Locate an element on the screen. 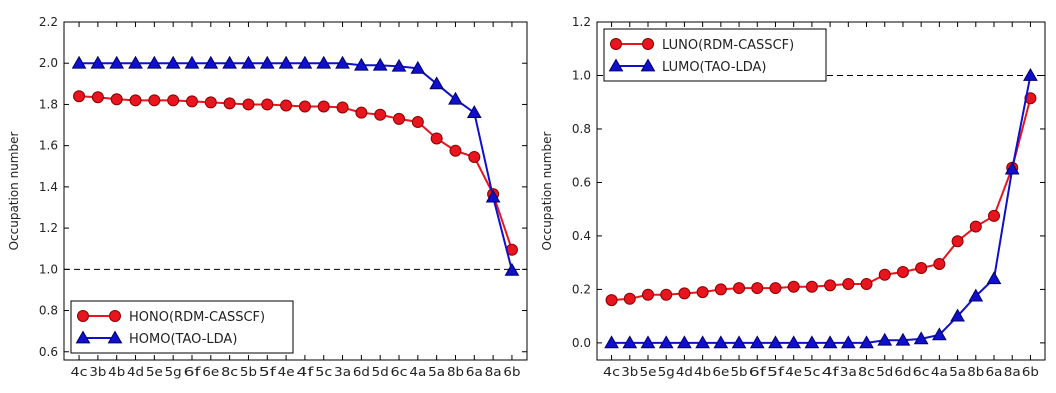 The width and height of the screenshot is (1056, 393). x-tick-label: 5a is located at coordinates (957, 372).